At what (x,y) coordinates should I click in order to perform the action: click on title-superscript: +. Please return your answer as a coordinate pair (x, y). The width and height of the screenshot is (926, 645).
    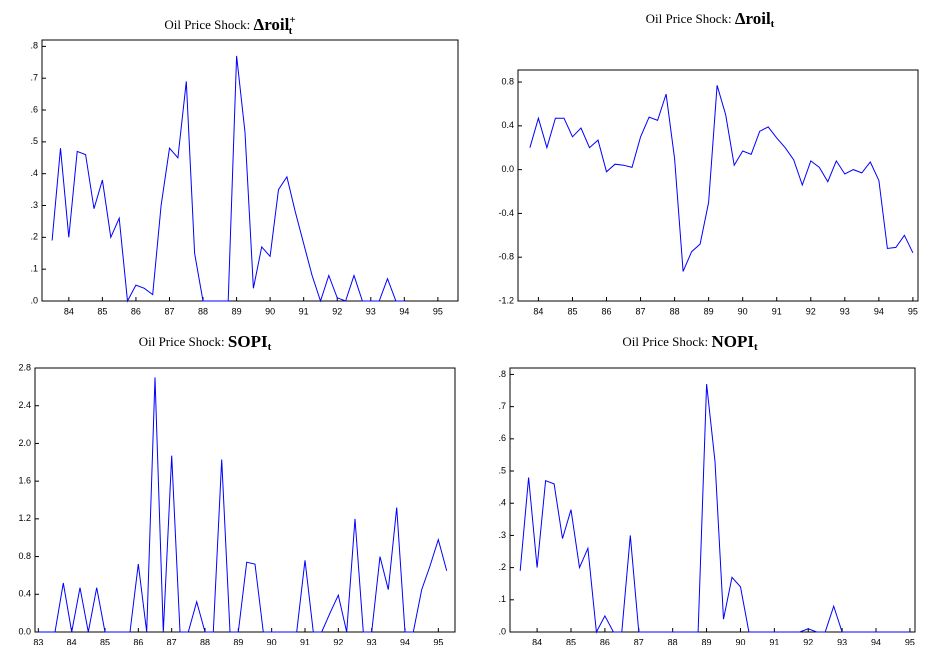
    Looking at the image, I should click on (292, 20).